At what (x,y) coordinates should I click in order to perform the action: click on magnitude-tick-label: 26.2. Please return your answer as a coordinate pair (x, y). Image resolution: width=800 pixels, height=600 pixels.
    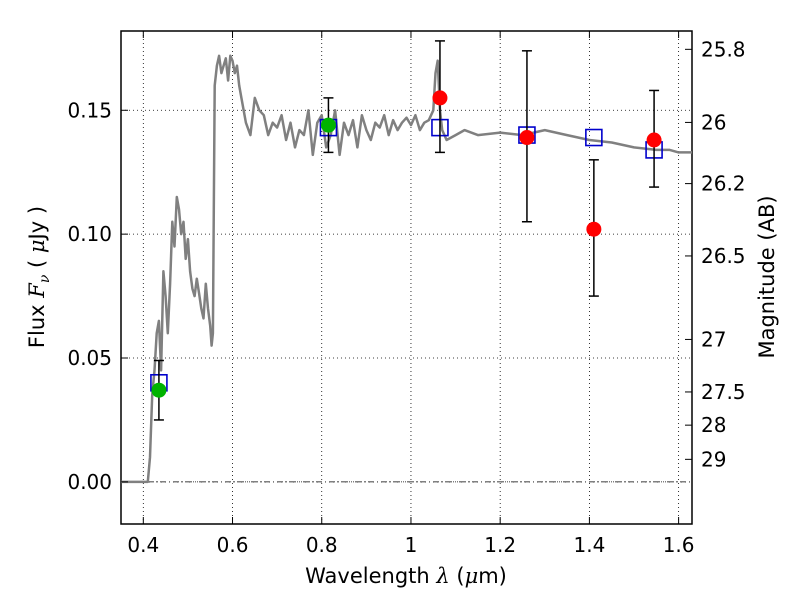
    Looking at the image, I should click on (723, 184).